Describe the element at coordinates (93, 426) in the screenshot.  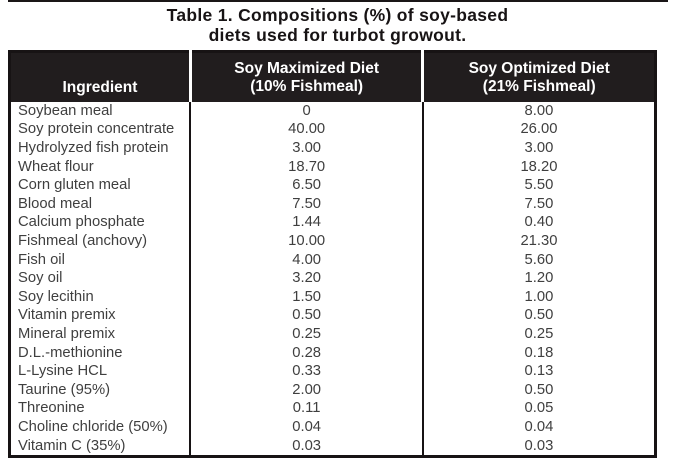
I see `ingredient-cell: Choline chloride (50%)` at that location.